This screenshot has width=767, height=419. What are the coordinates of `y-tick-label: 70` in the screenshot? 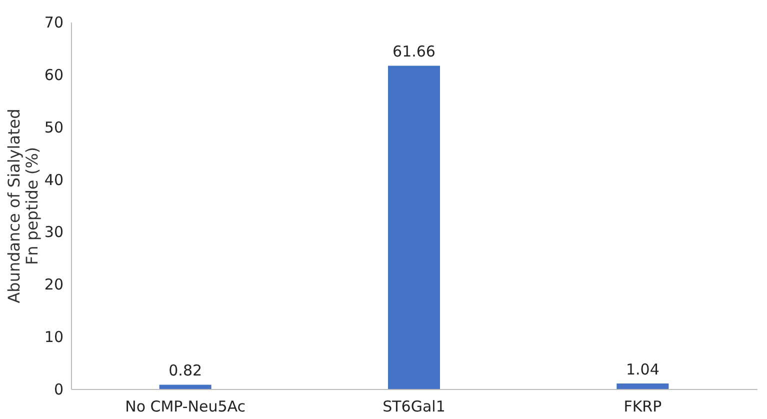 It's located at (54, 23).